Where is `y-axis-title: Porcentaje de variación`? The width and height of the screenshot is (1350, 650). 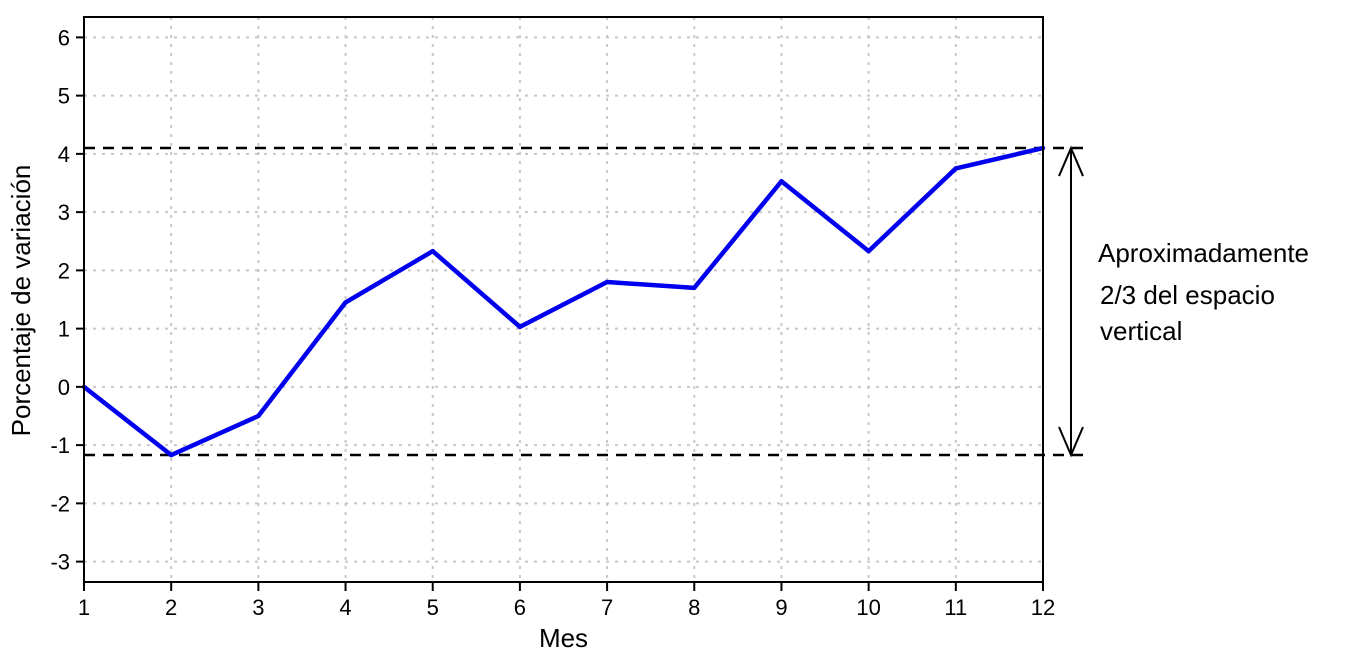 y-axis-title: Porcentaje de variación is located at coordinates (21, 301).